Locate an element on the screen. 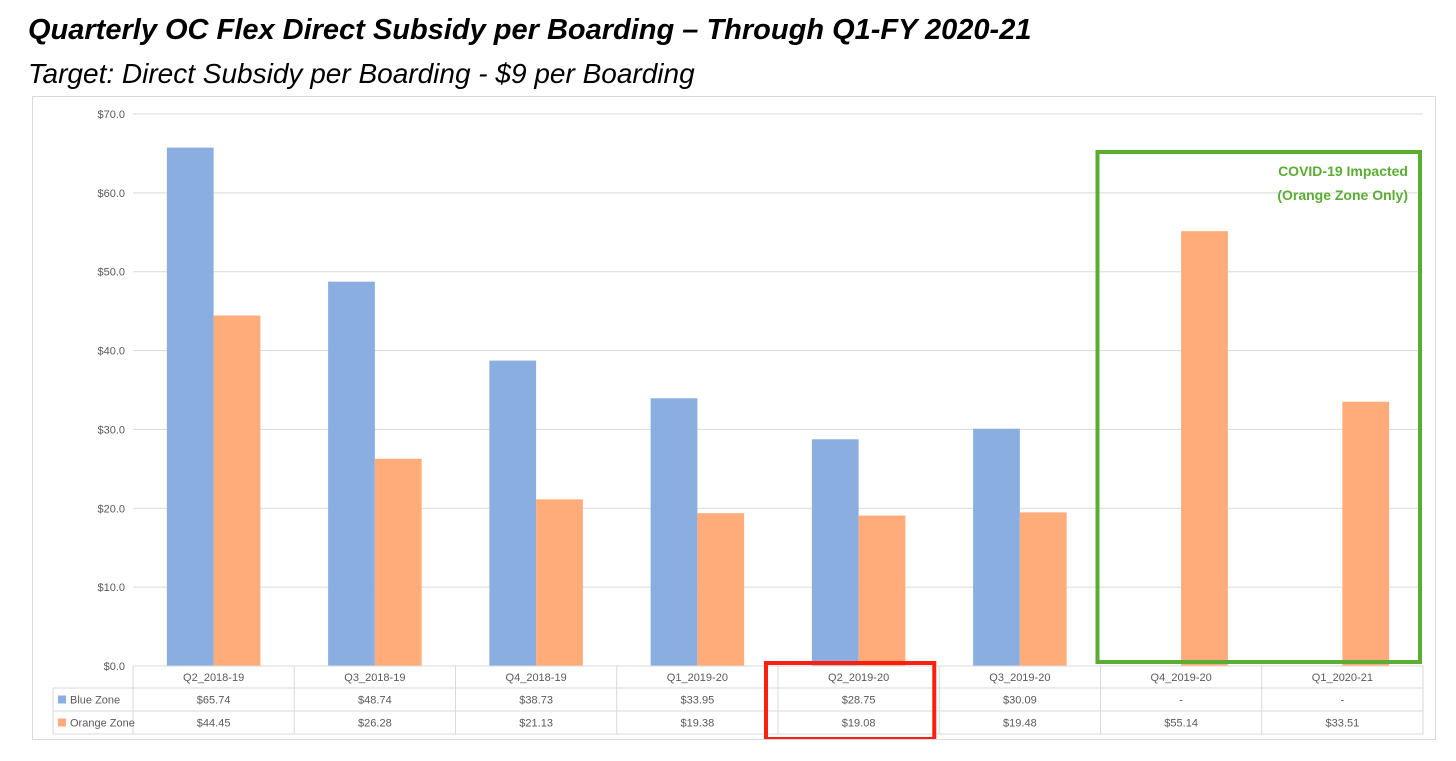 This screenshot has width=1456, height=761. table-value: $26.28 is located at coordinates (375, 724).